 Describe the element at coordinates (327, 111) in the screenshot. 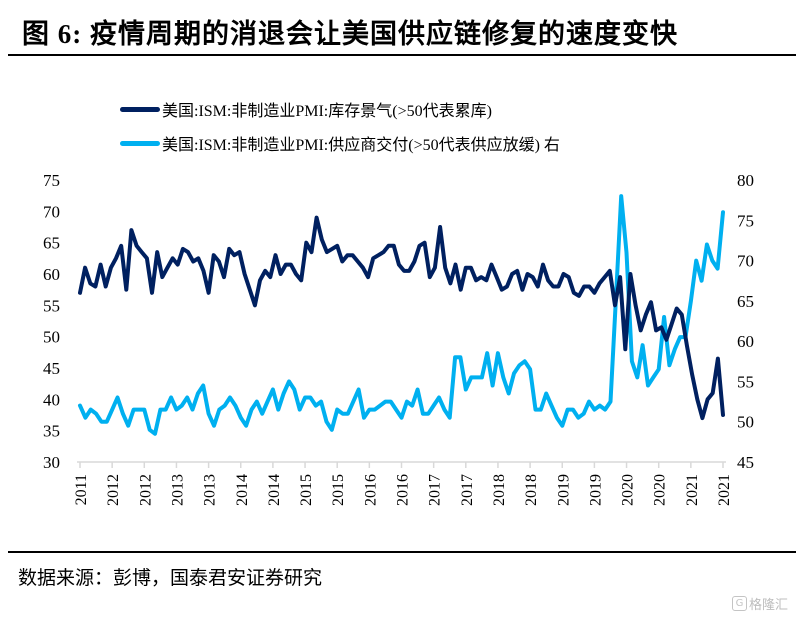

I see `legend-label-inventory: 美国:ISM:非制造业PMI:库存景气(>50代表累库)` at that location.